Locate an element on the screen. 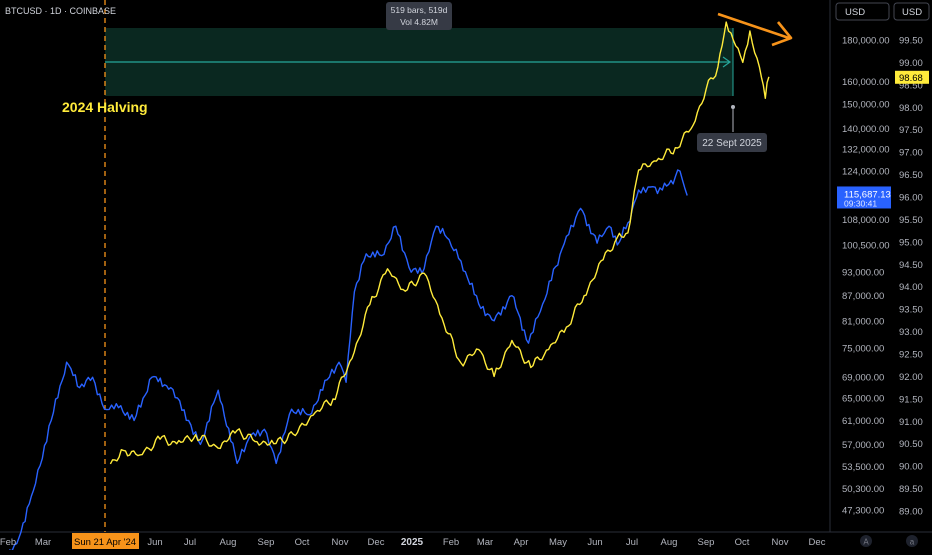 The width and height of the screenshot is (932, 555). index-value-badge-text: 98.68 is located at coordinates (911, 78).